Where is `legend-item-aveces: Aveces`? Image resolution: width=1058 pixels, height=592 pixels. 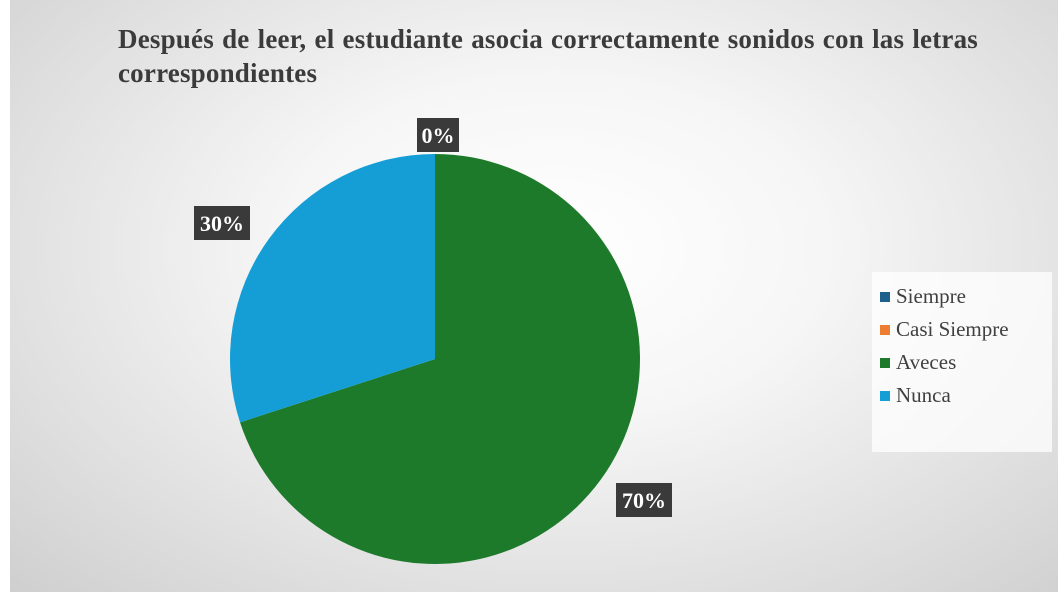
legend-item-aveces: Aveces is located at coordinates (962, 362).